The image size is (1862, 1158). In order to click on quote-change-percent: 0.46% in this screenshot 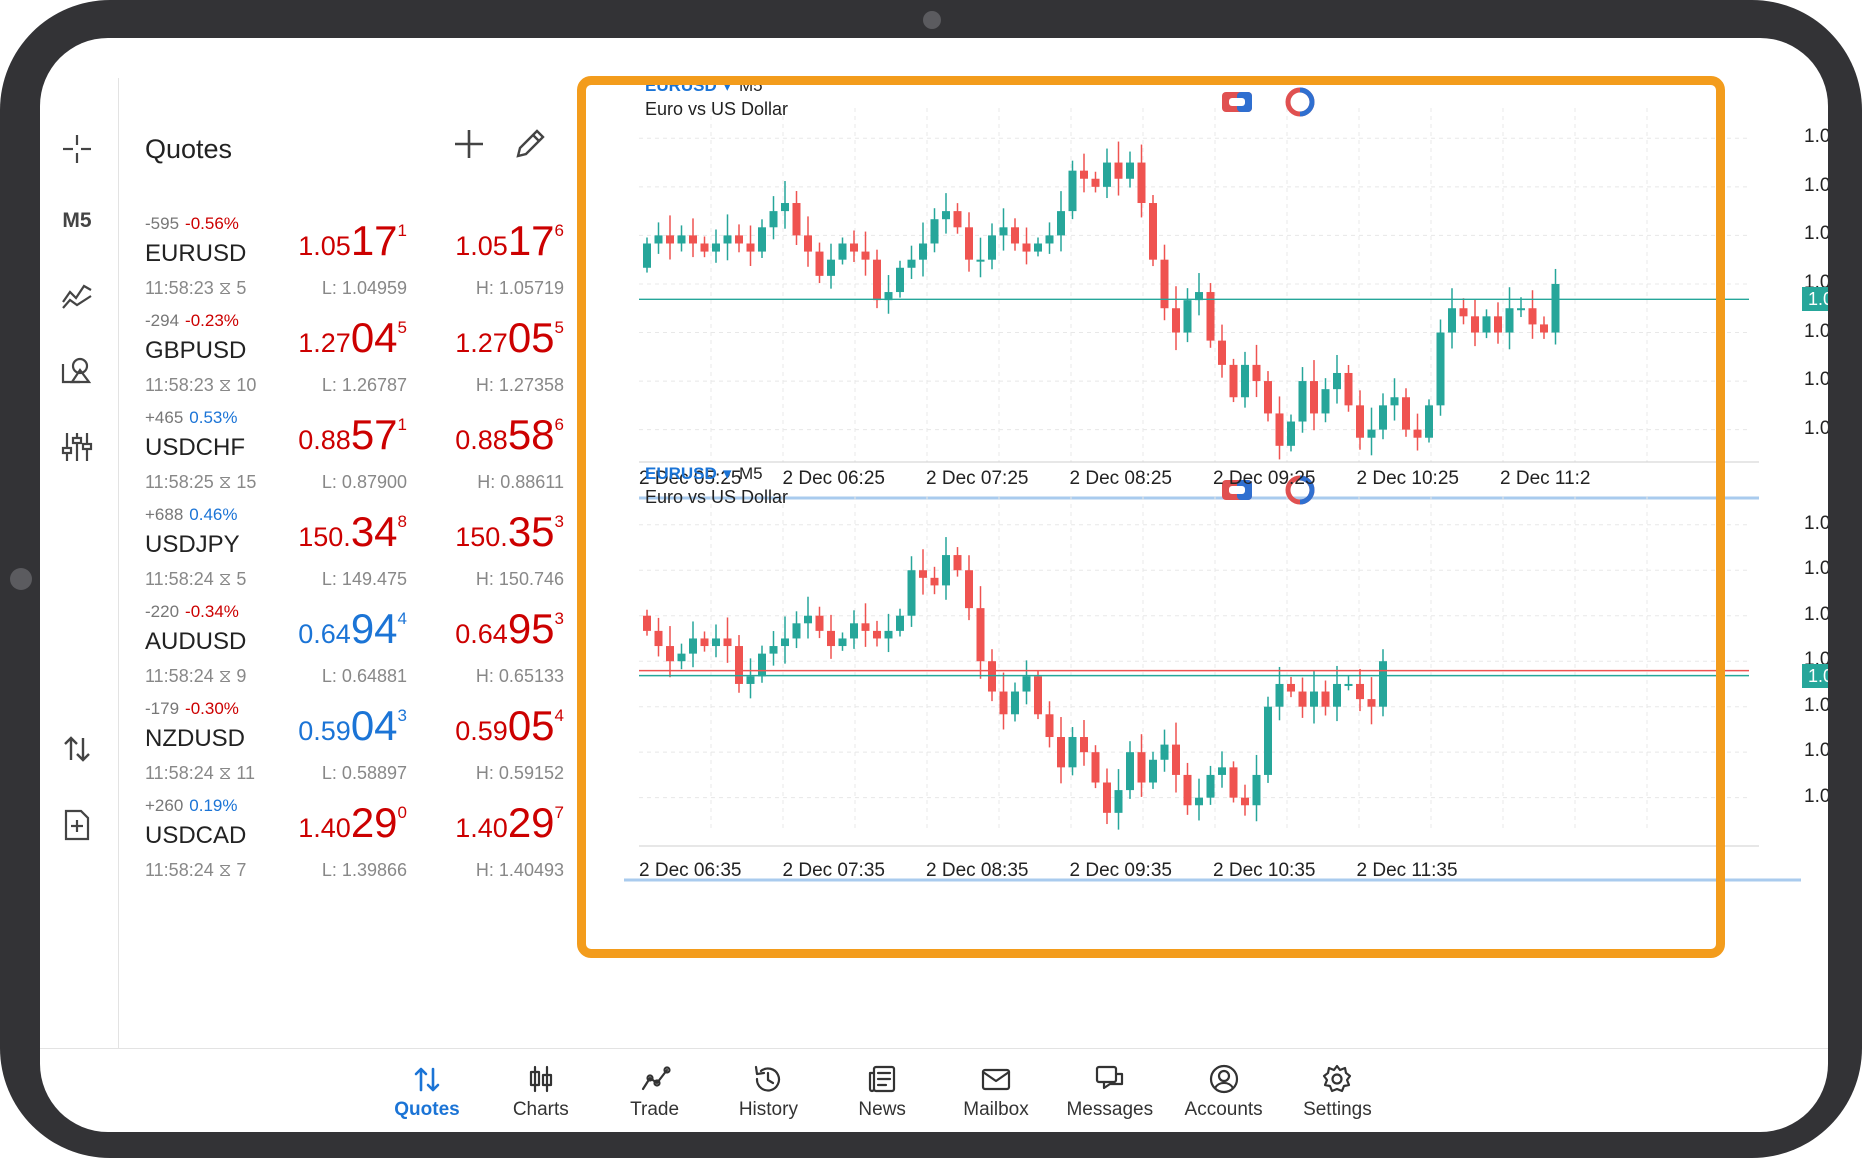, I will do `click(213, 514)`.